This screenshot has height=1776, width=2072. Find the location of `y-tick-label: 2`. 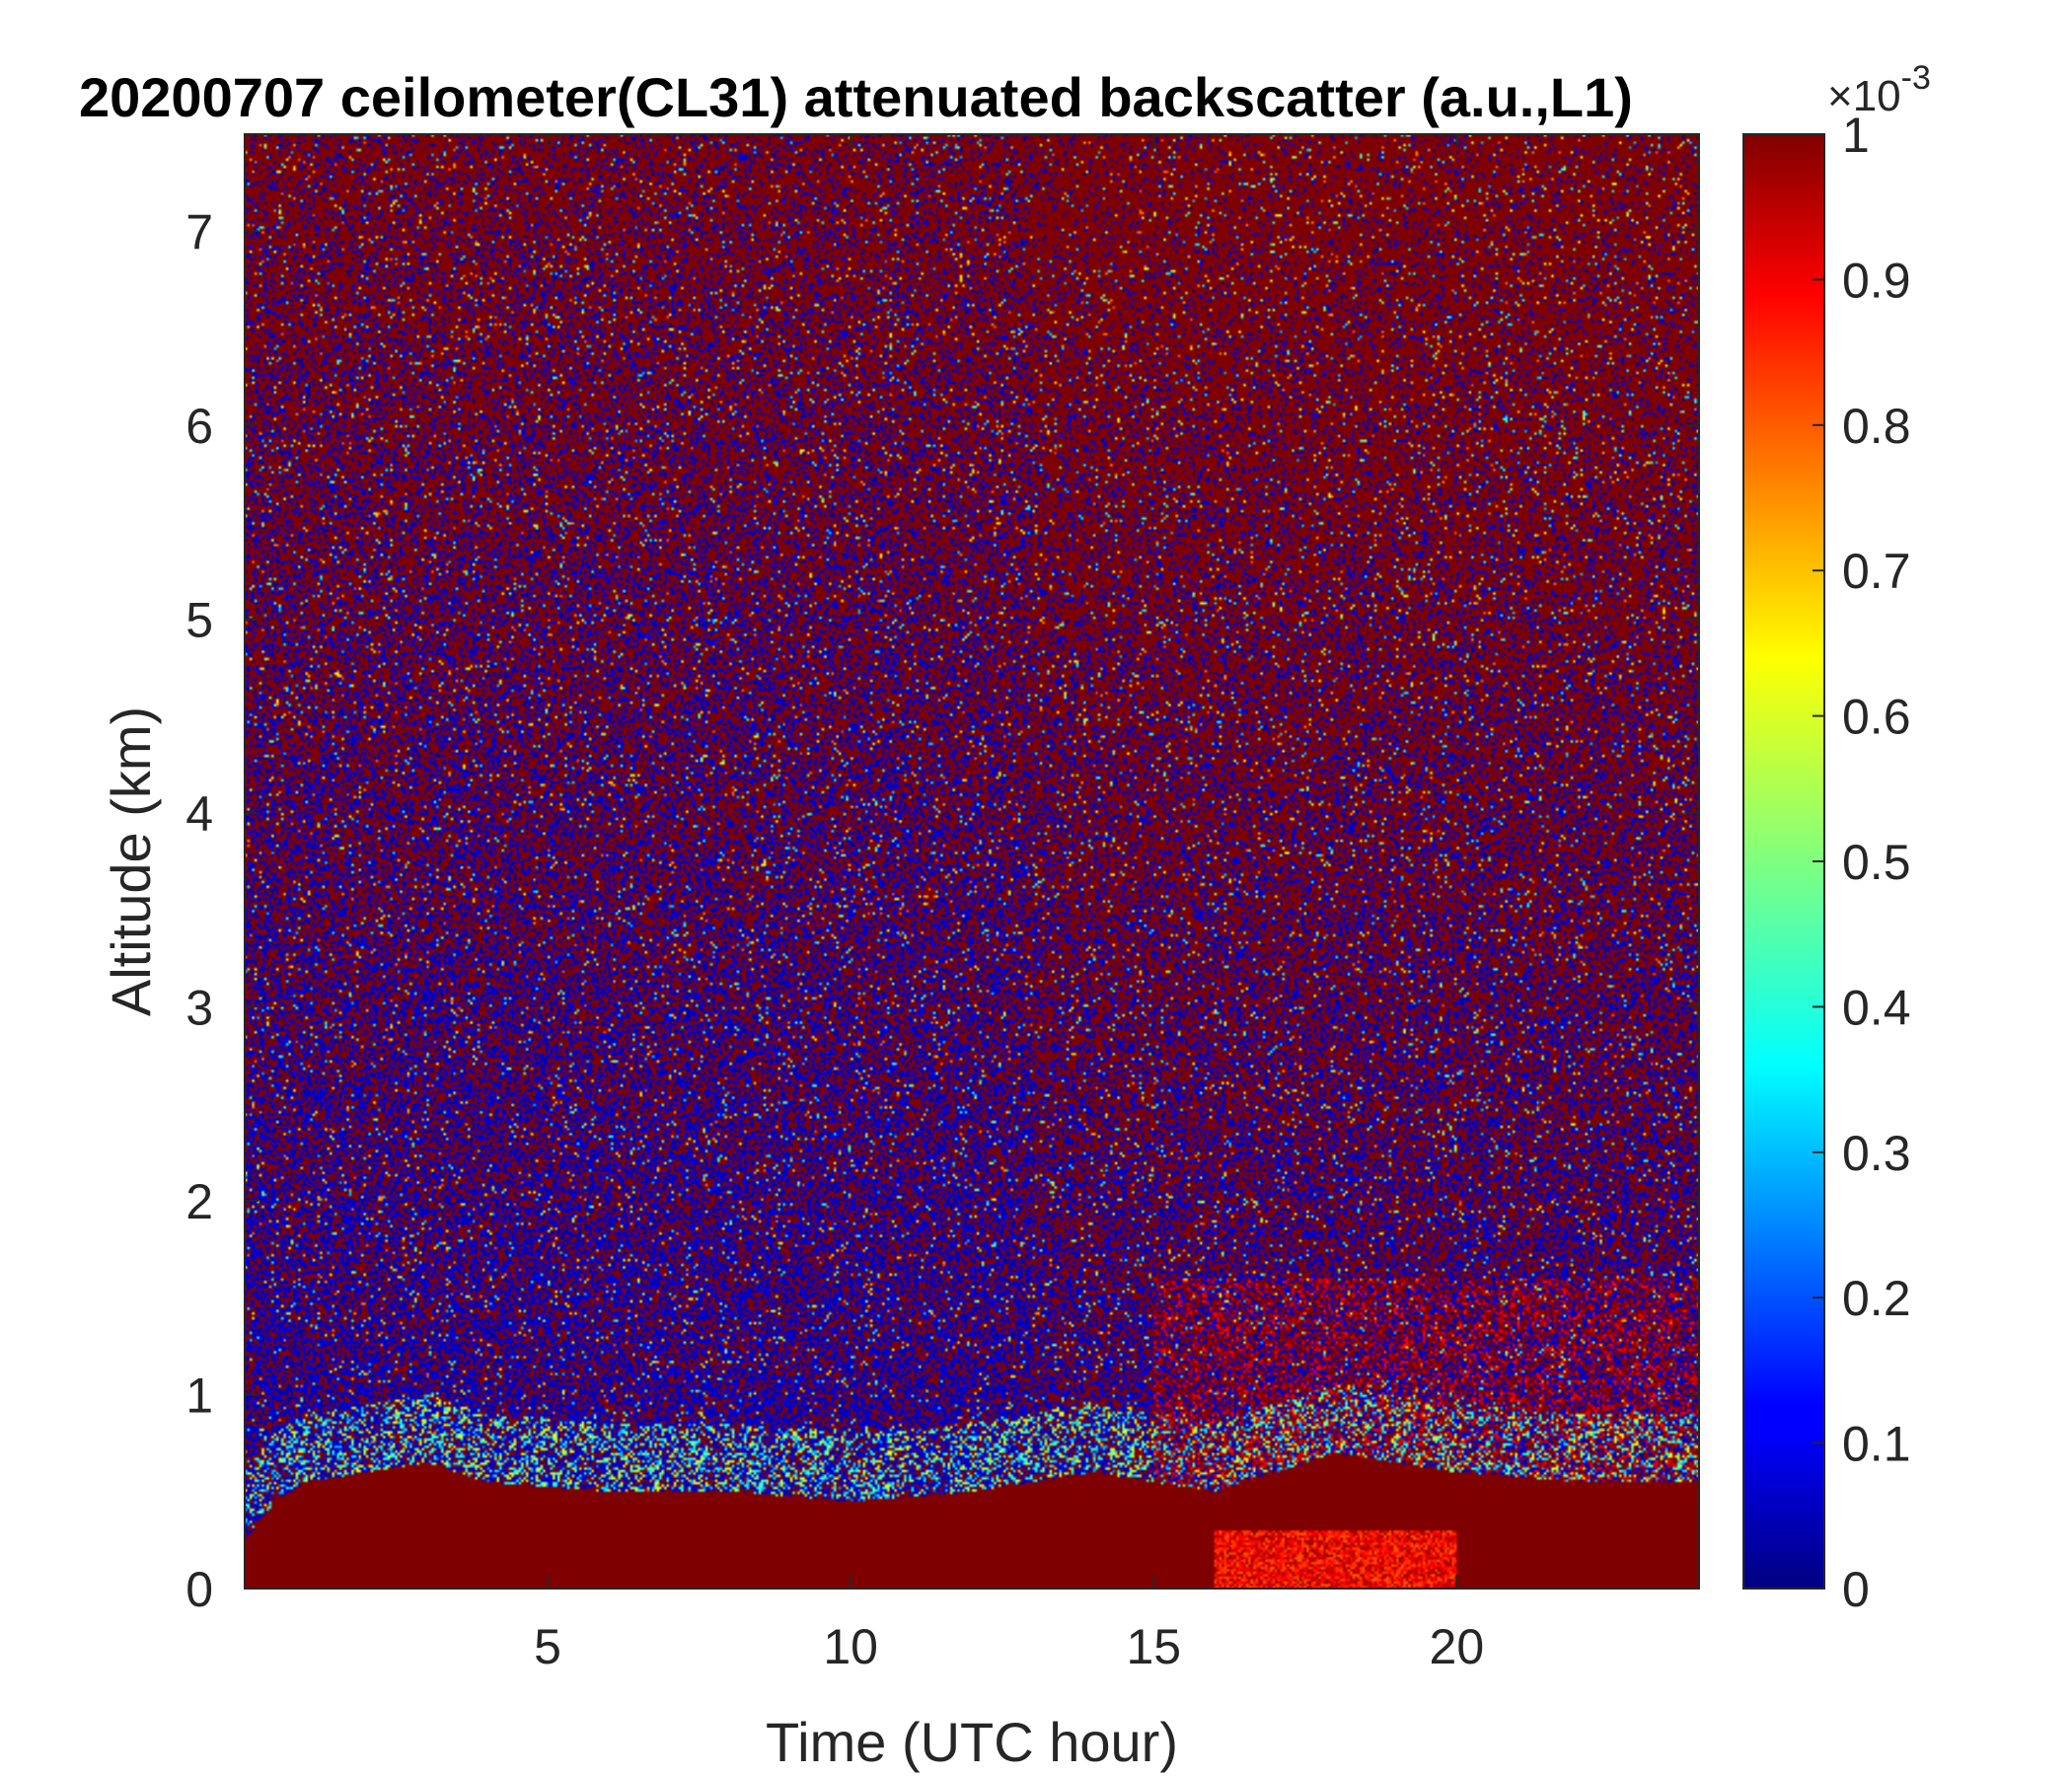

y-tick-label: 2 is located at coordinates (199, 1202).